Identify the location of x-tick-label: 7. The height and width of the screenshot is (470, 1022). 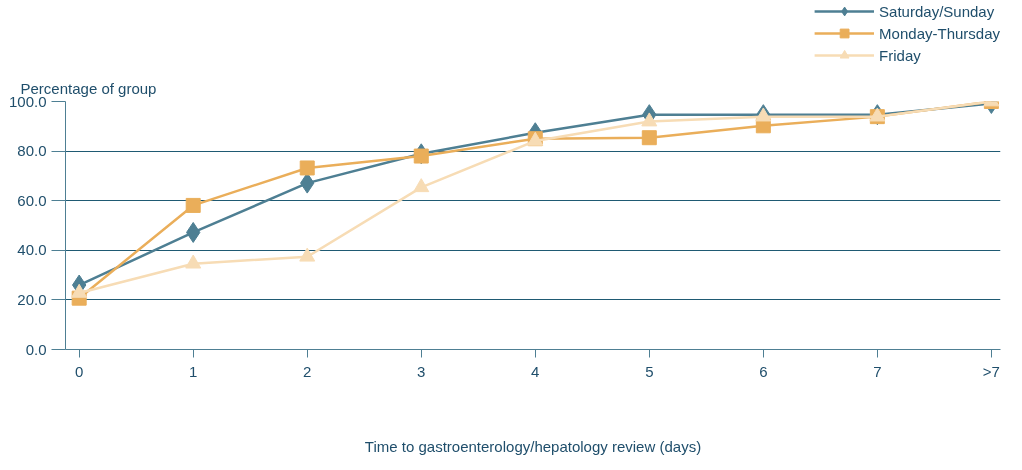
(877, 371).